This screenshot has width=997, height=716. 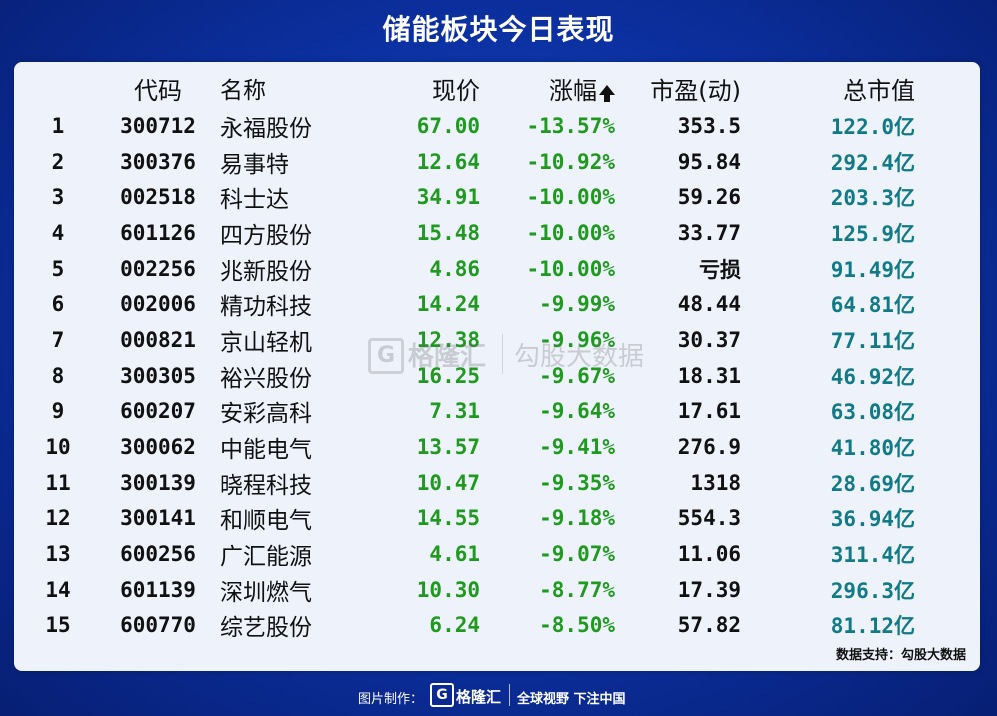 What do you see at coordinates (577, 304) in the screenshot?
I see `stock-change: -9.99%` at bounding box center [577, 304].